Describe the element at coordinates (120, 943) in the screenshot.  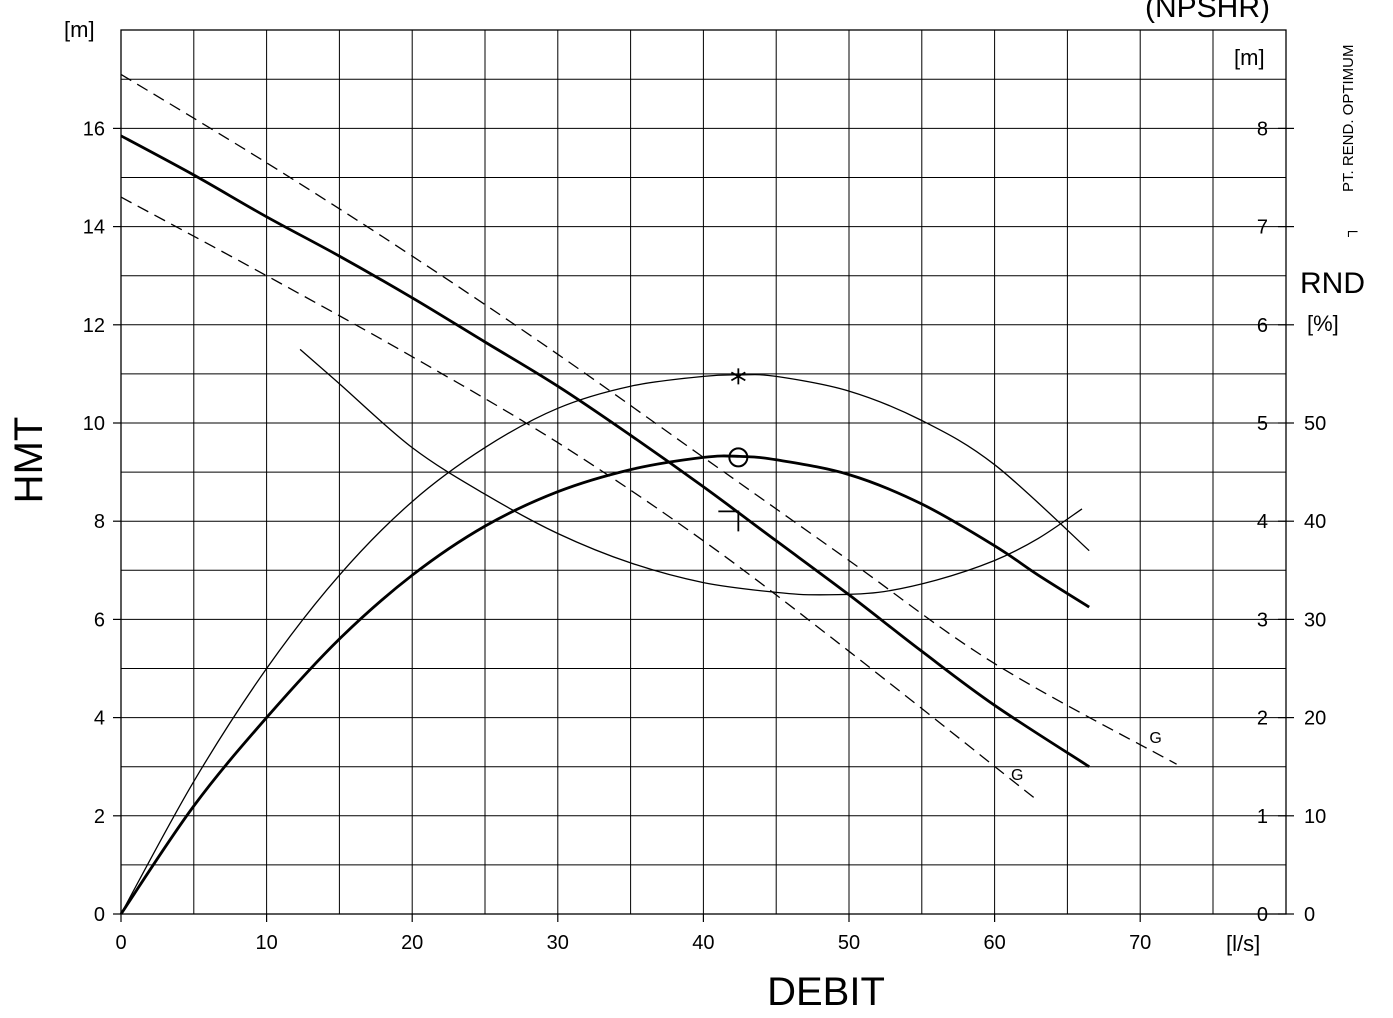
I see `x-tick-label: 0` at that location.